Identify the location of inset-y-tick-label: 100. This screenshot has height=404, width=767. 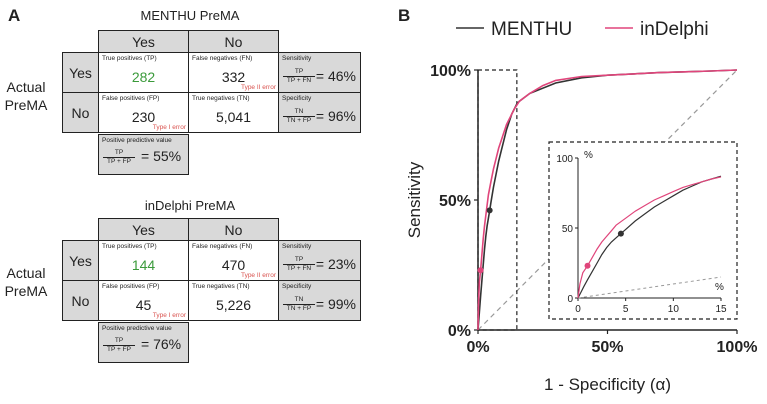
(564, 159).